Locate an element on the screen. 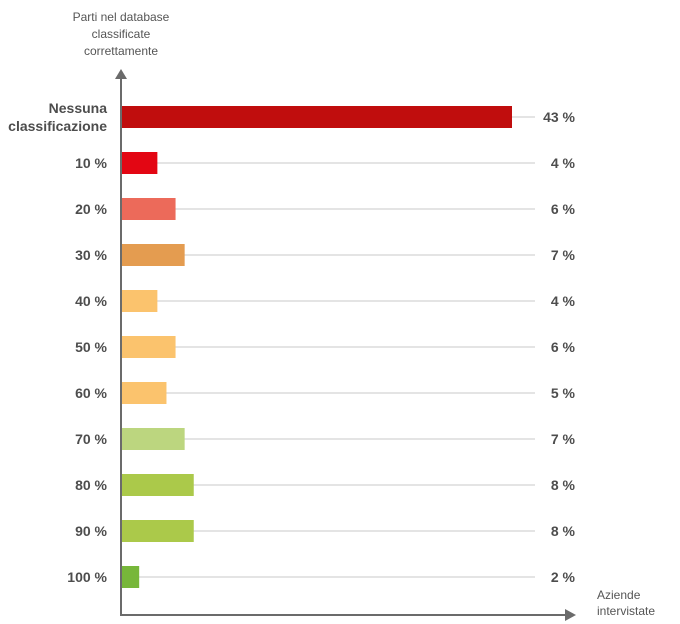 The width and height of the screenshot is (680, 624). category-label: 70 % is located at coordinates (91, 439).